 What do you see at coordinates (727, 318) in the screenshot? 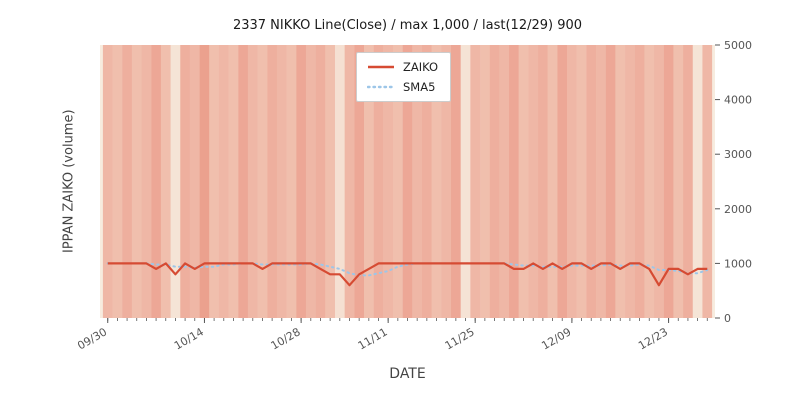
I see `y-tick-label: 0` at bounding box center [727, 318].